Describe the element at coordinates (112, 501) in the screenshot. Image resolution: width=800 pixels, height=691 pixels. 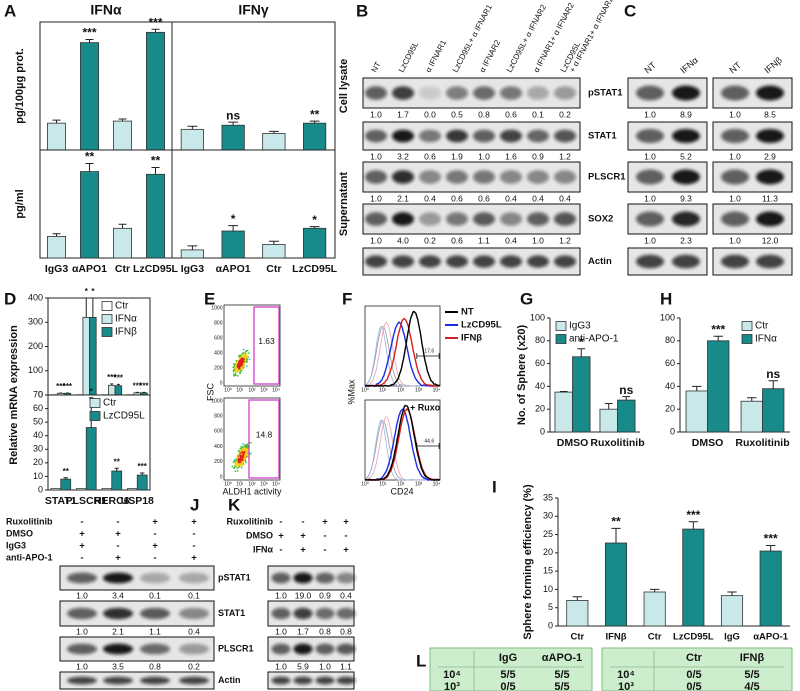
I see `x-tick-label: HERC6` at that location.